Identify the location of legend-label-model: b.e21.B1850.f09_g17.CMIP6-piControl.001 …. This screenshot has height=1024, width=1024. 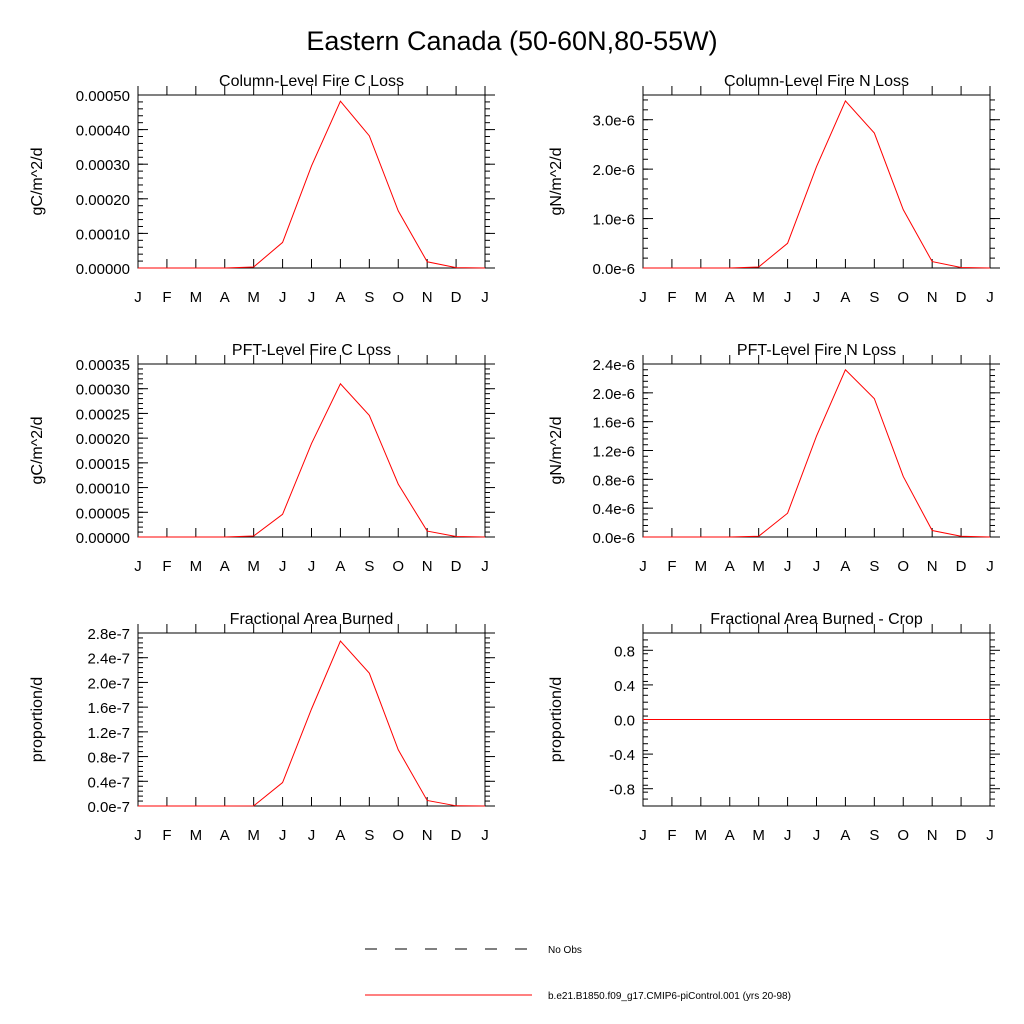
(669, 996).